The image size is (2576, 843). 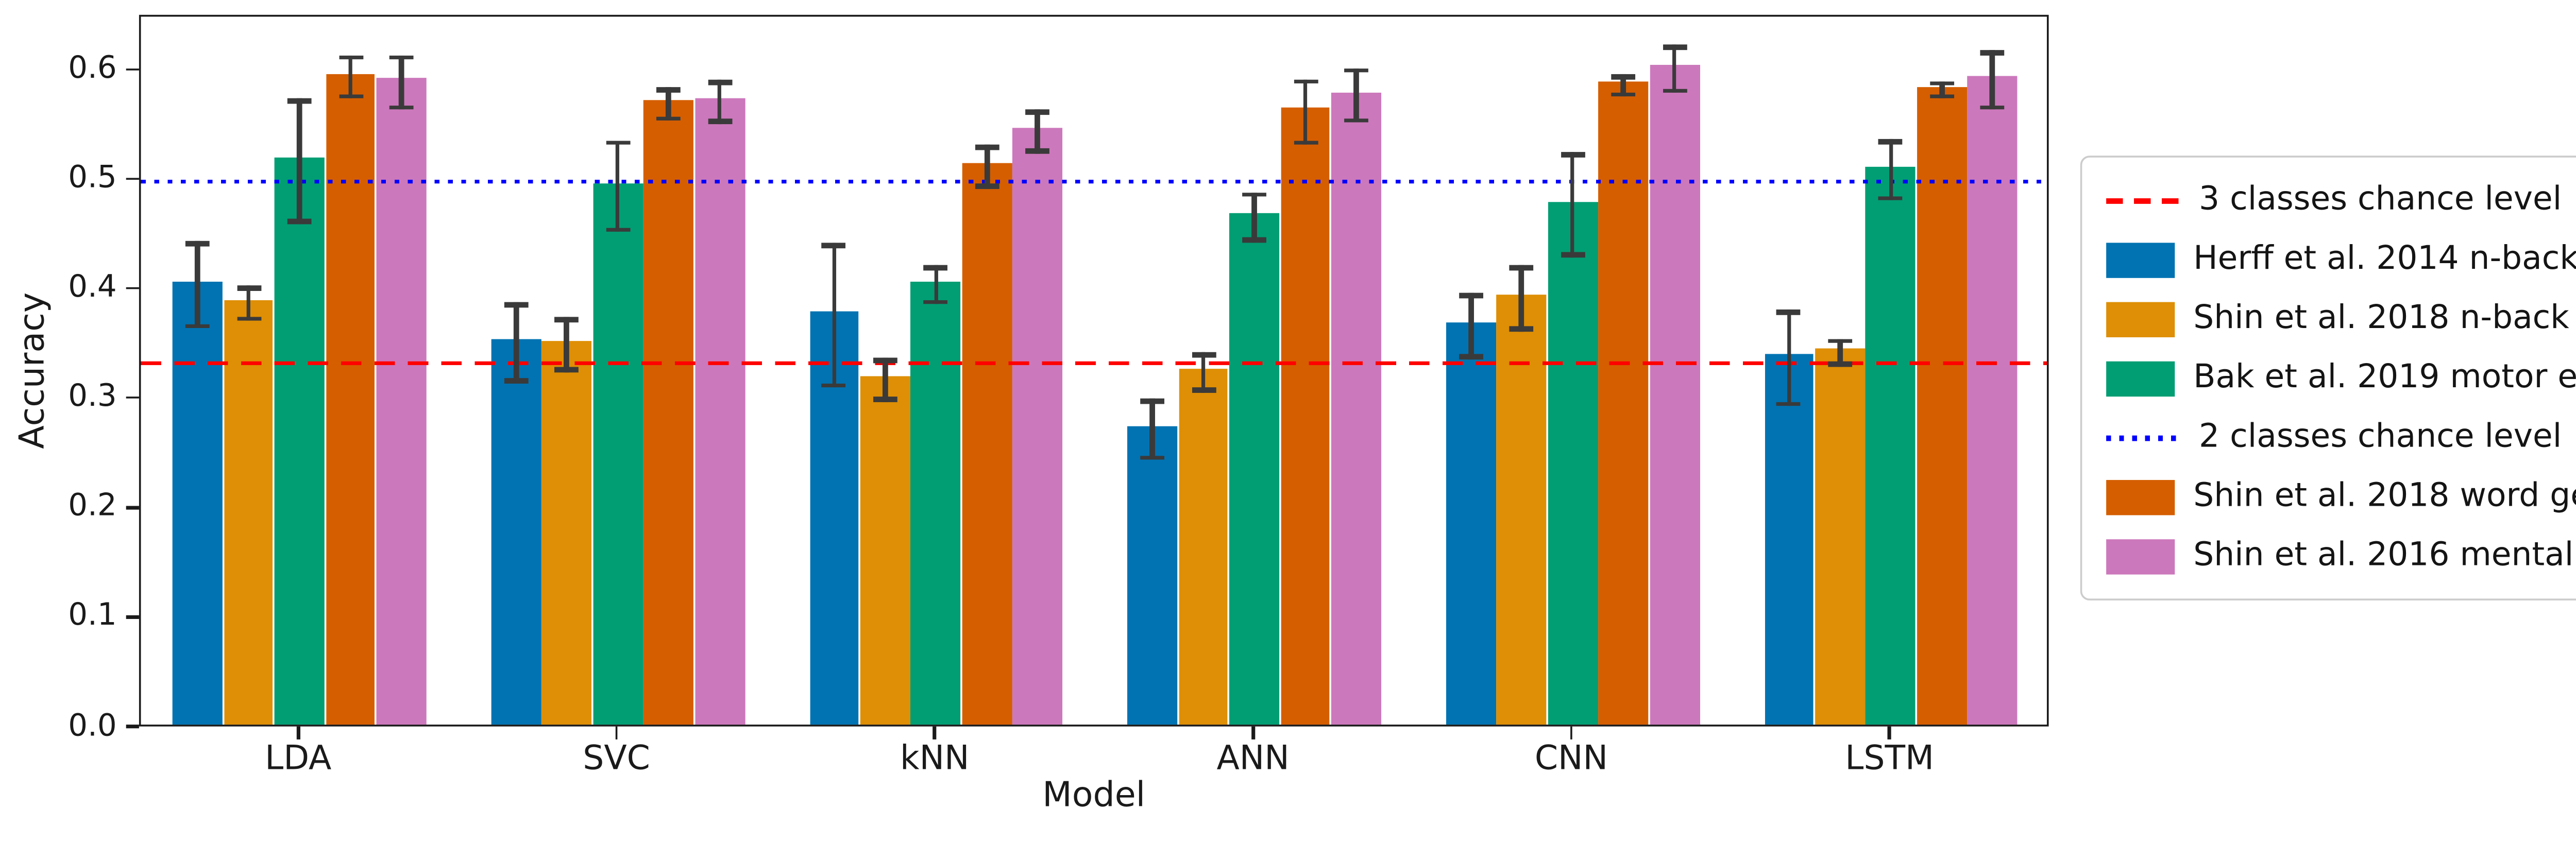 What do you see at coordinates (1253, 759) in the screenshot?
I see `x-tick-label: ANN` at bounding box center [1253, 759].